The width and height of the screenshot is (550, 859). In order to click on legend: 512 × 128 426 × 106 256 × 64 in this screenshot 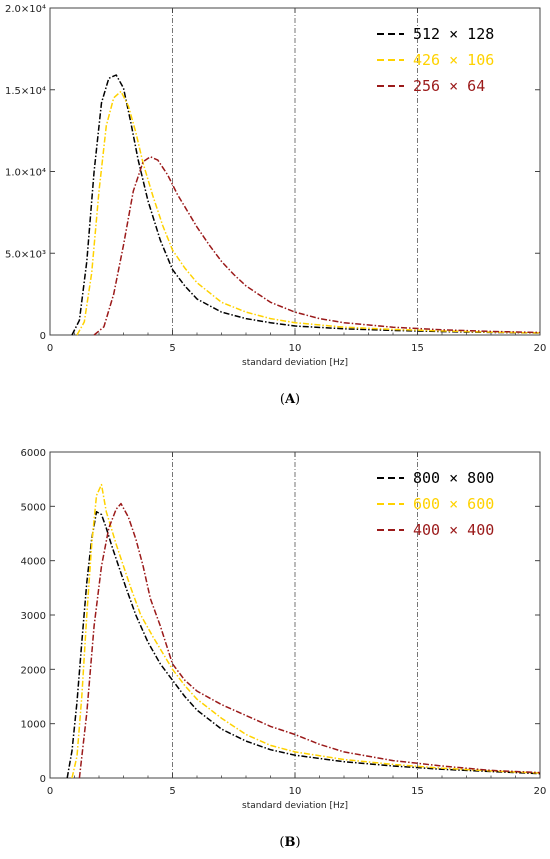, I will do `click(435, 60)`.